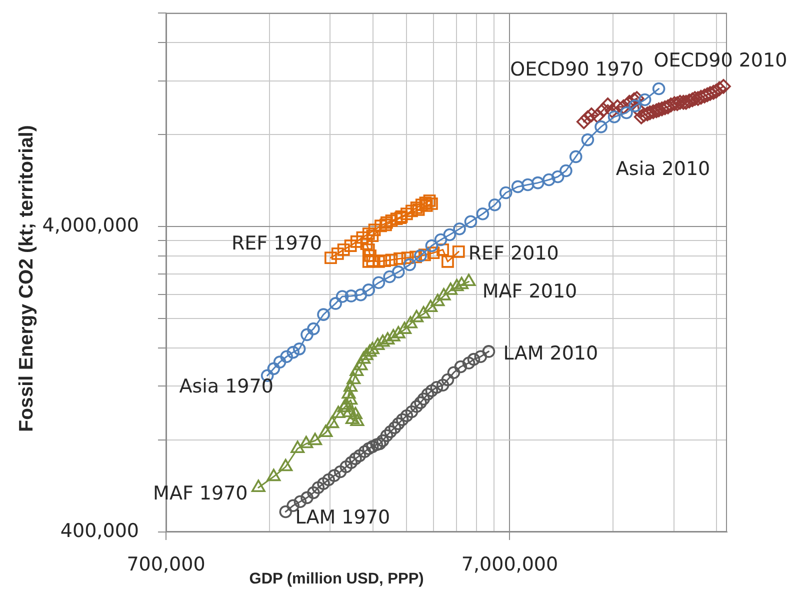 The width and height of the screenshot is (791, 590). Describe the element at coordinates (226, 387) in the screenshot. I see `annotation: Asia 1970` at that location.